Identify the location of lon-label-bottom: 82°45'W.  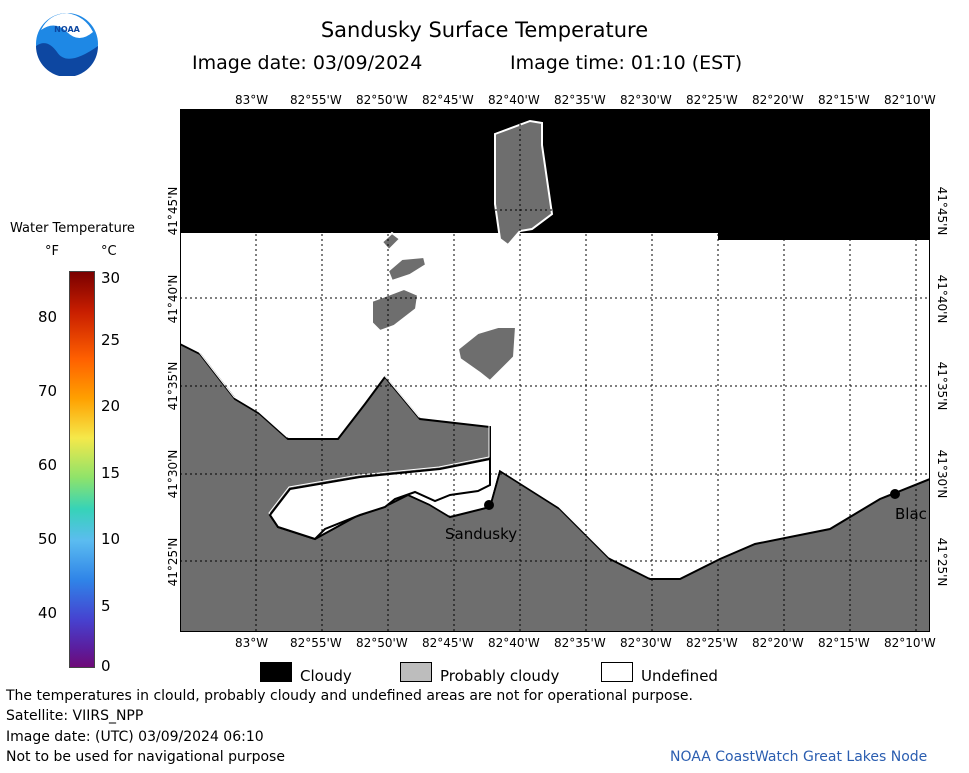
(448, 643).